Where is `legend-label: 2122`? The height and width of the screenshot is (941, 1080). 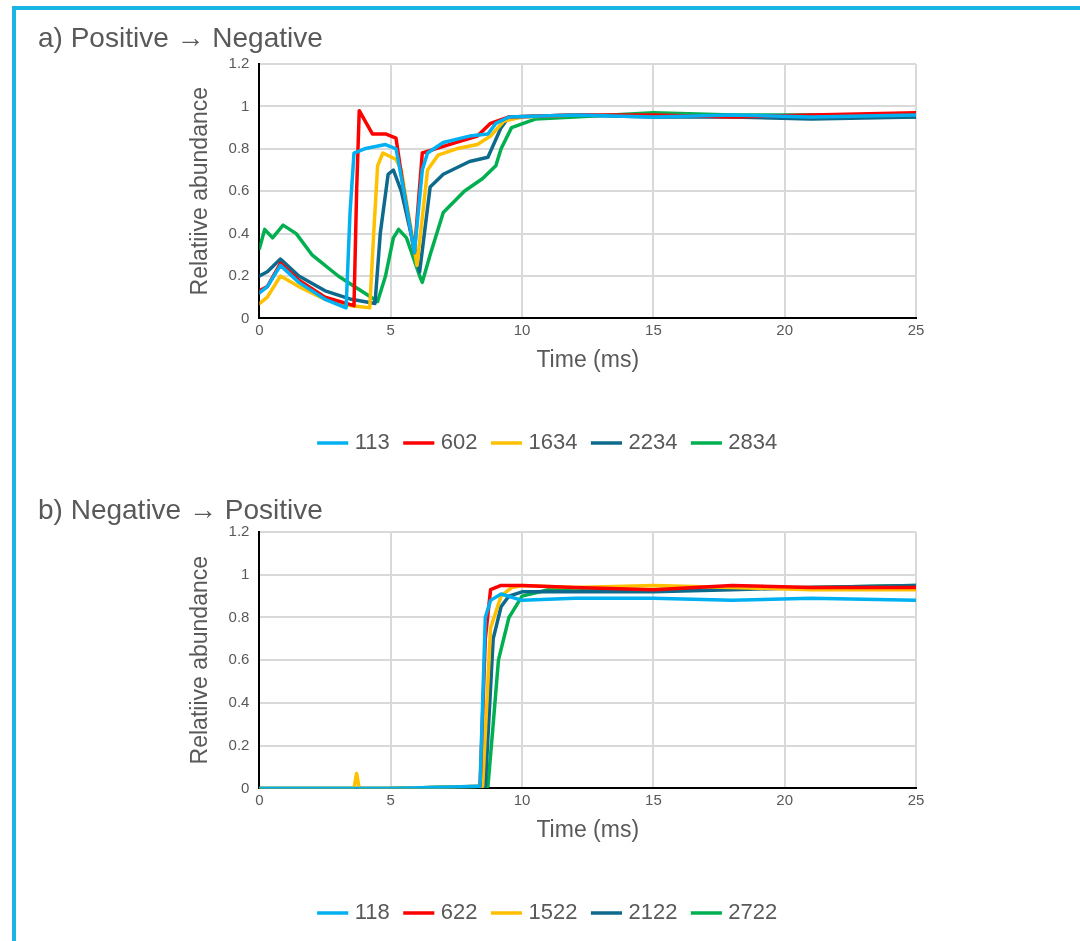
legend-label: 2122 is located at coordinates (653, 912).